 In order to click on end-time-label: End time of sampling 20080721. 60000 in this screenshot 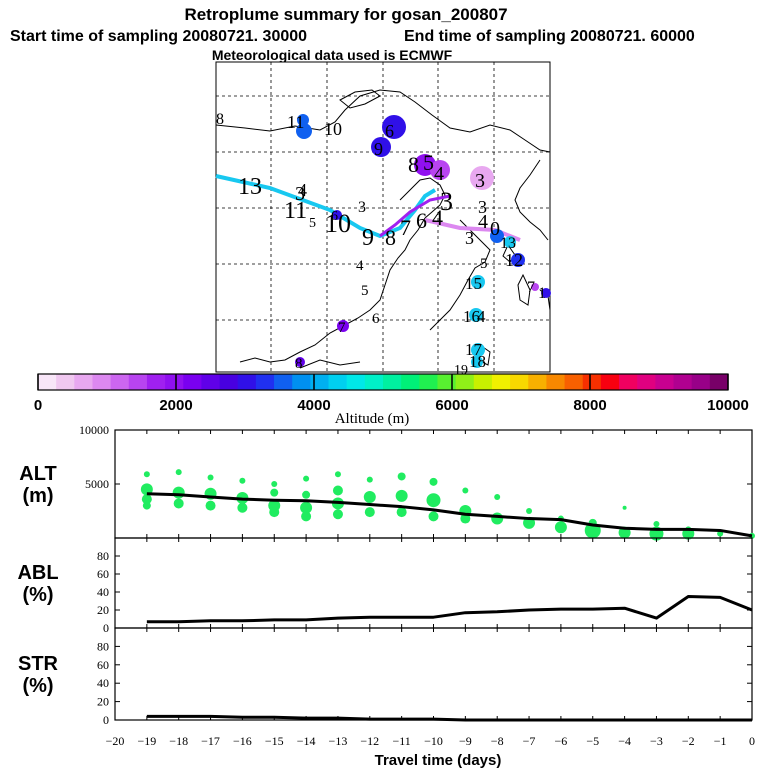, I will do `click(549, 36)`.